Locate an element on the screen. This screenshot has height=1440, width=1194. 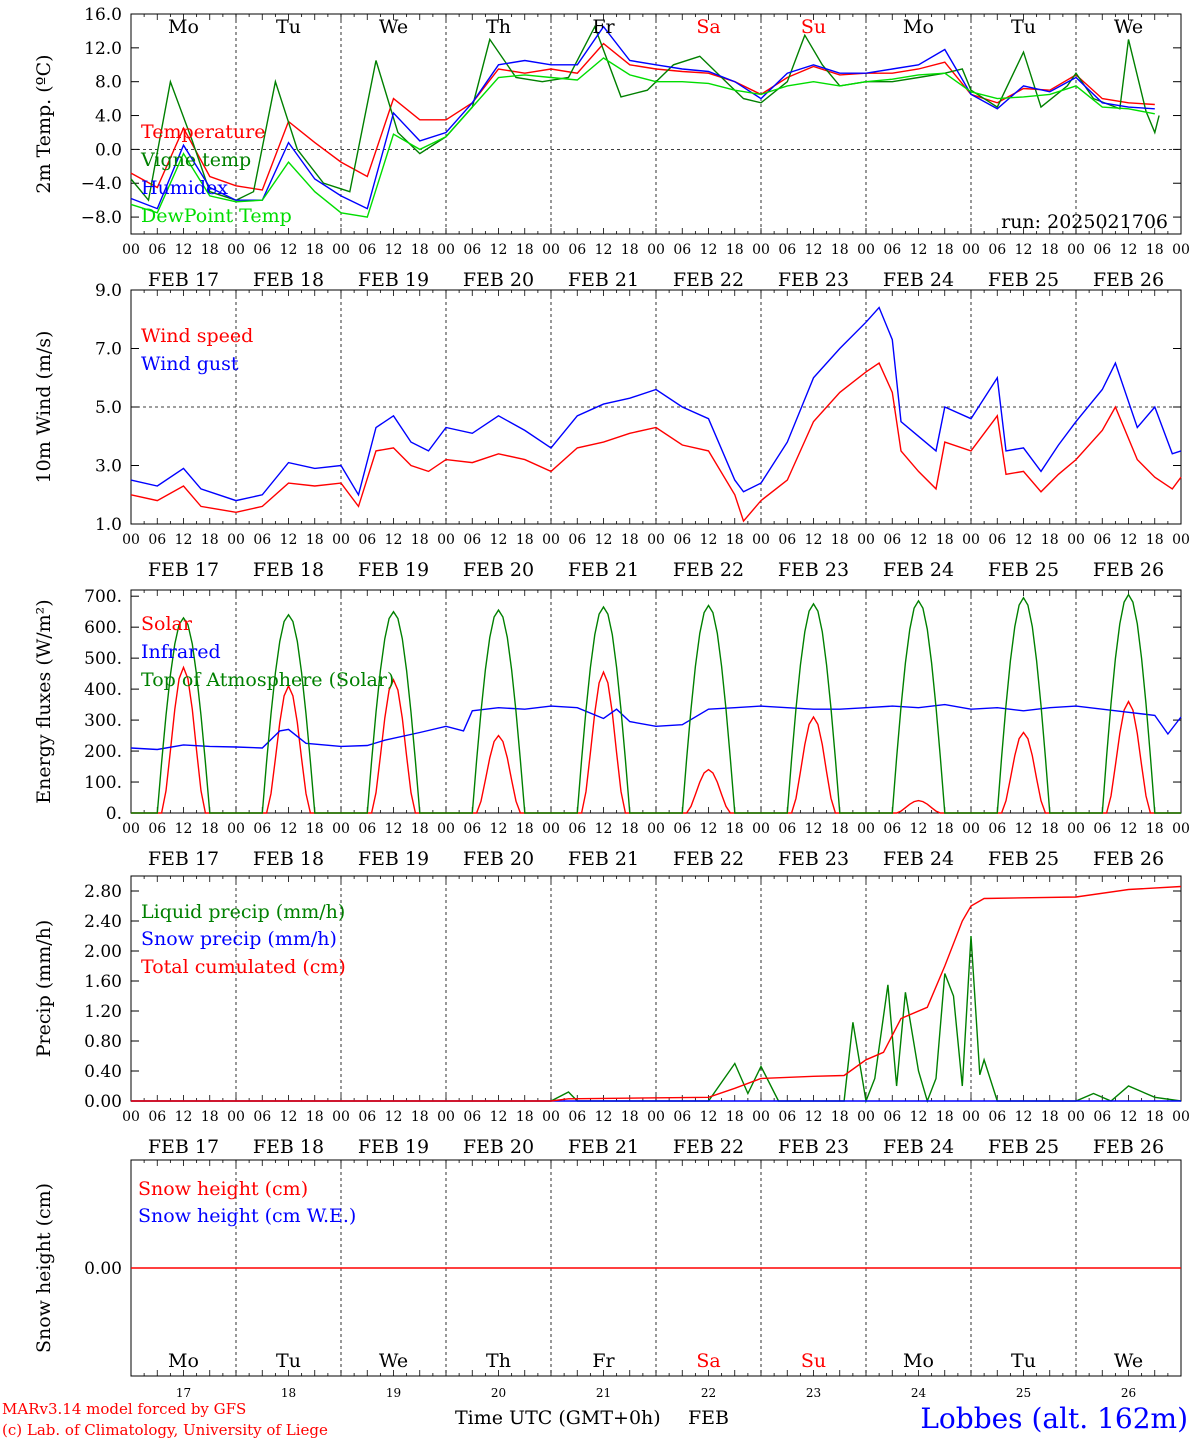
series-line-wind-gust is located at coordinates (656, 404).